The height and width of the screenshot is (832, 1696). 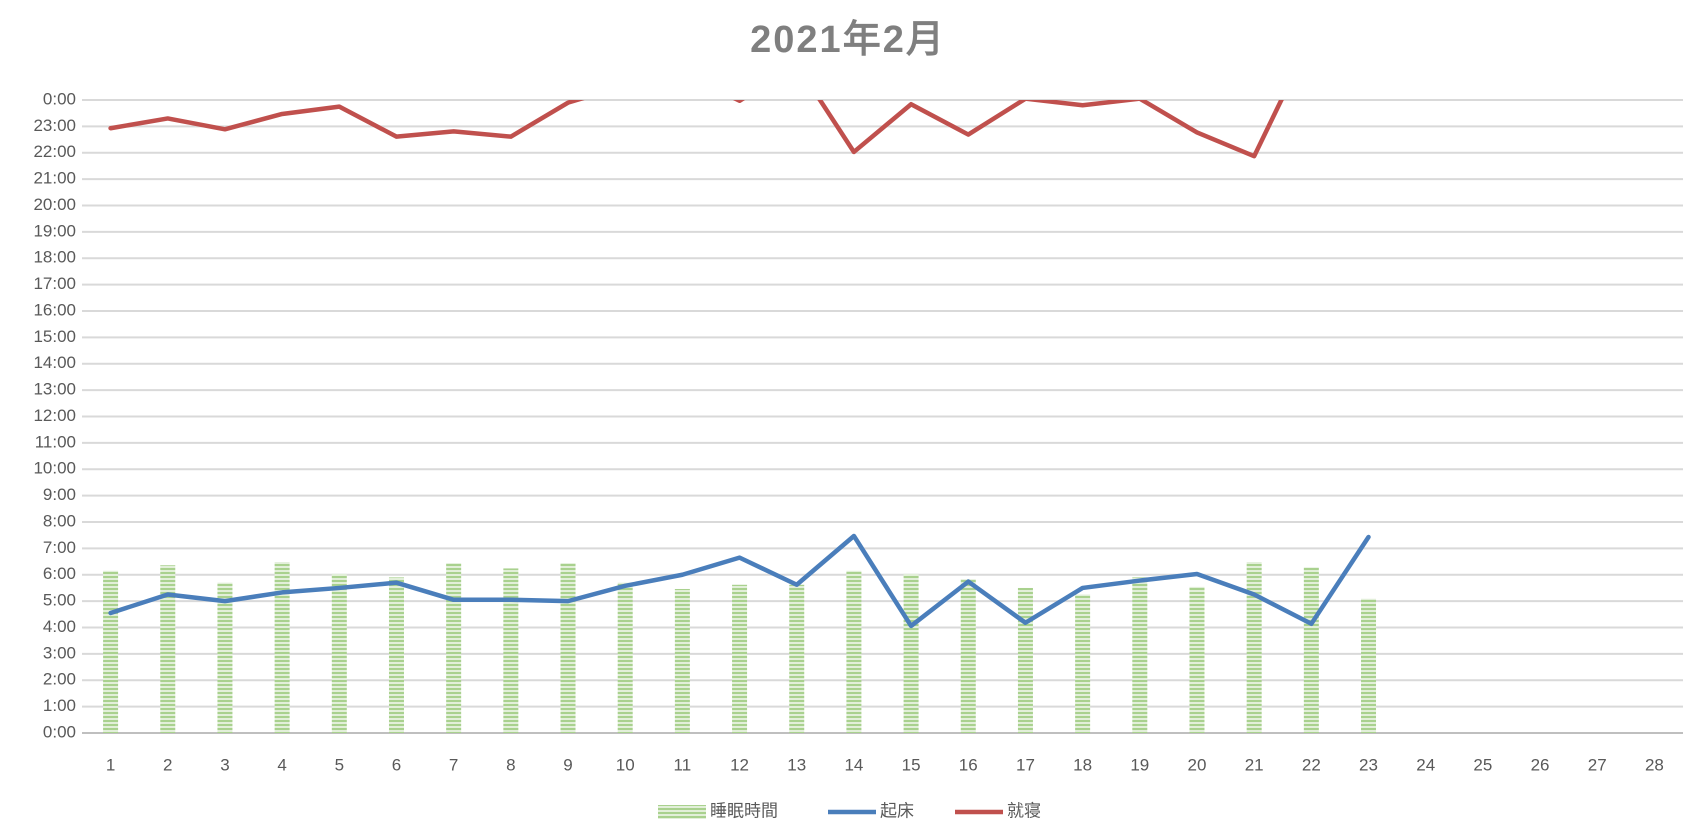 I want to click on y-tick-label: 22:00, so click(x=54, y=151).